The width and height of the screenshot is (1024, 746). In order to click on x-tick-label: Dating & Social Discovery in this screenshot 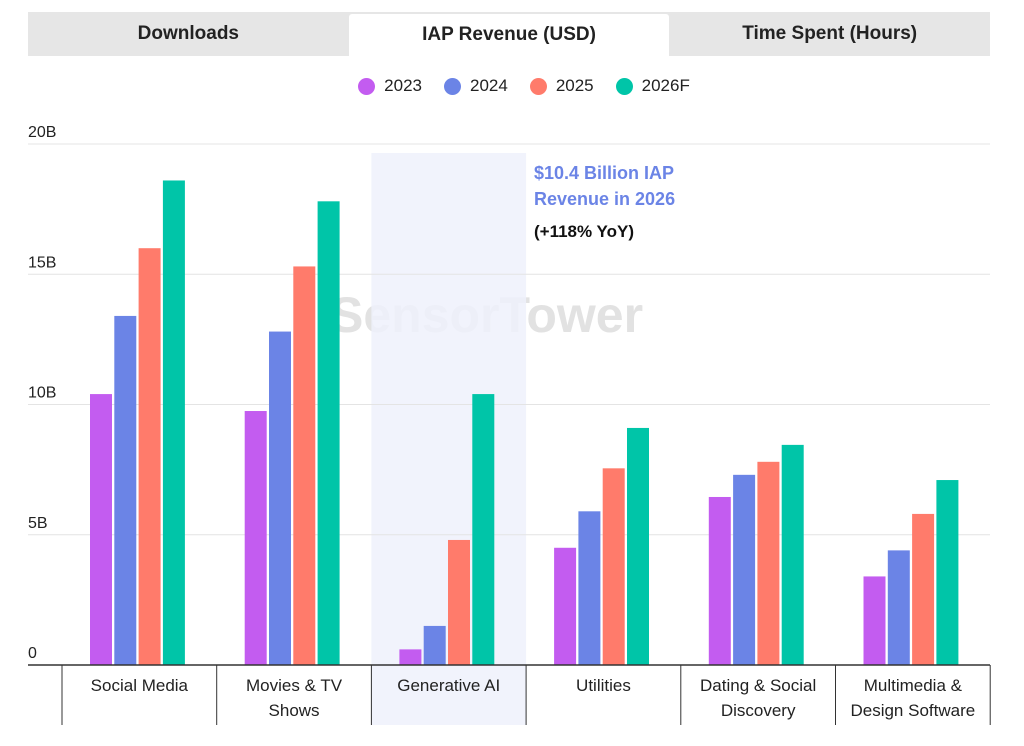, I will do `click(758, 698)`.